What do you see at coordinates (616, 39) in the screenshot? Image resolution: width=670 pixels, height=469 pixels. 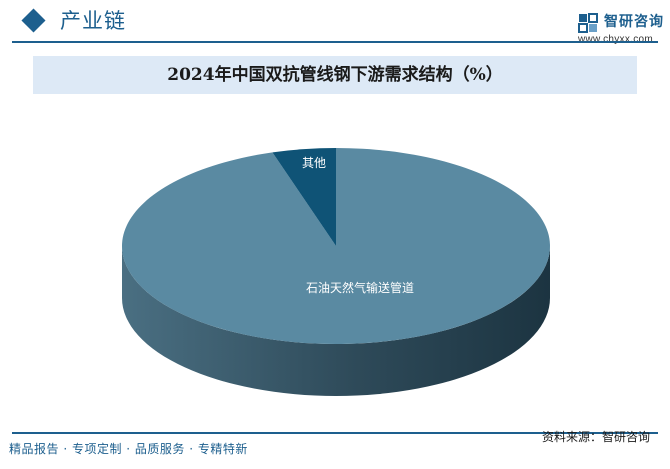 I see `brand-url: www.chyxx.com` at bounding box center [616, 39].